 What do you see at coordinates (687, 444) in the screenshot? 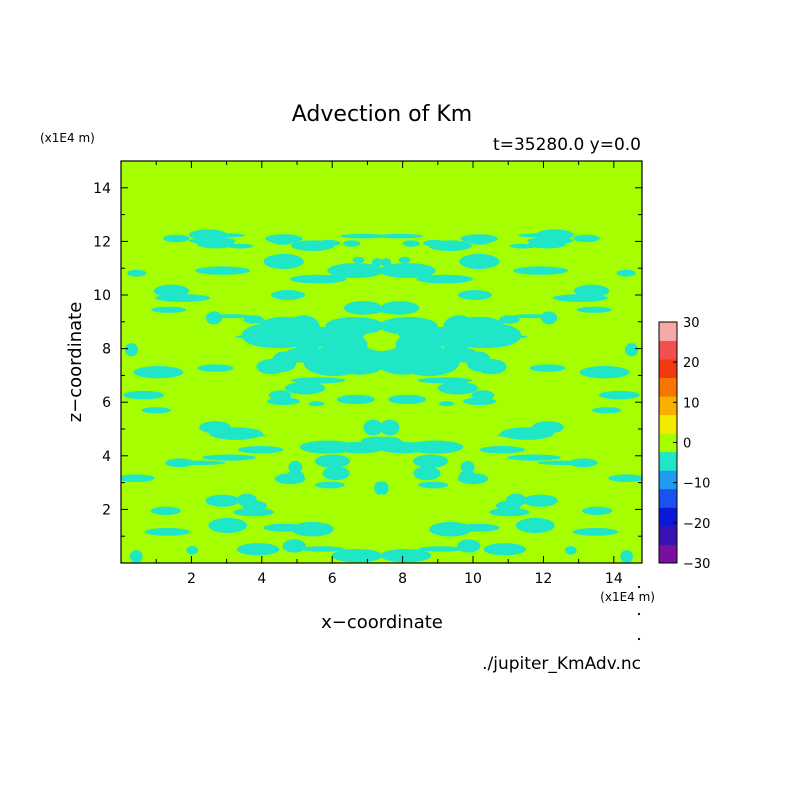
I see `colorbar-tick-label: 0` at bounding box center [687, 444].